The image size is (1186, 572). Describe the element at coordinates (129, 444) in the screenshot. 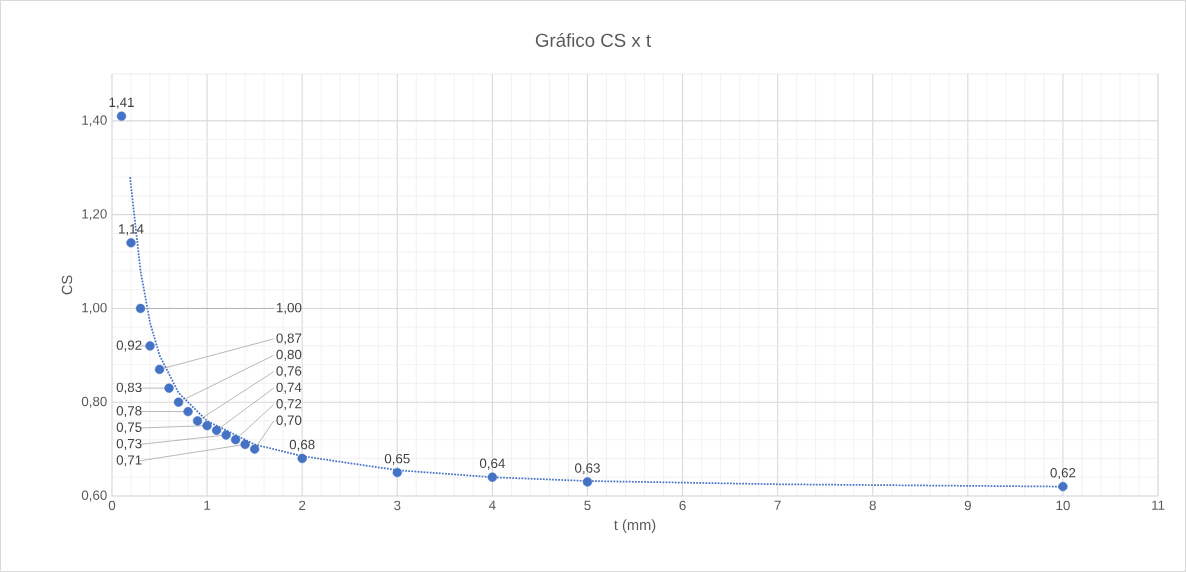

I see `data-label: 0,73` at that location.